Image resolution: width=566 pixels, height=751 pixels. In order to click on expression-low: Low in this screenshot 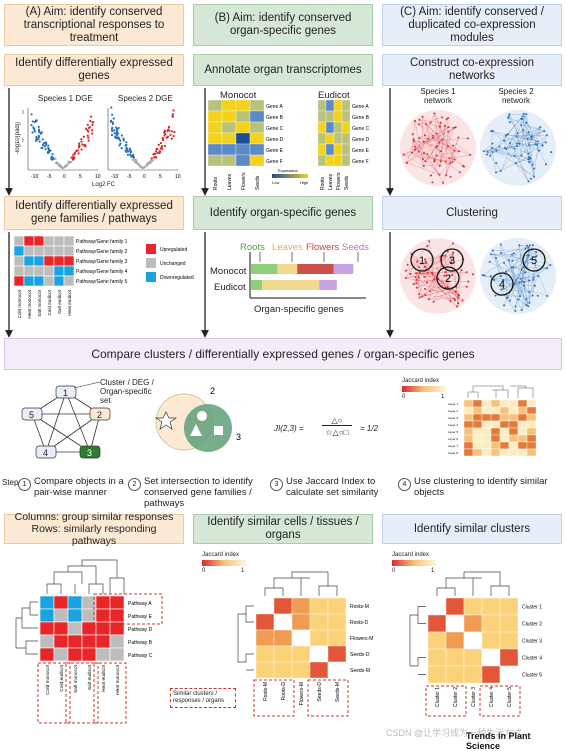, I will do `click(275, 182)`.